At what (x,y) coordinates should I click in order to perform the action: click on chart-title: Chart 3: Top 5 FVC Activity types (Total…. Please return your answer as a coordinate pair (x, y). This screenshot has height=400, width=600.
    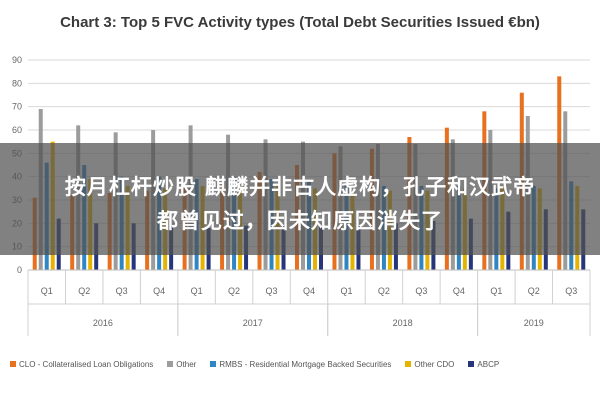
    Looking at the image, I should click on (300, 22).